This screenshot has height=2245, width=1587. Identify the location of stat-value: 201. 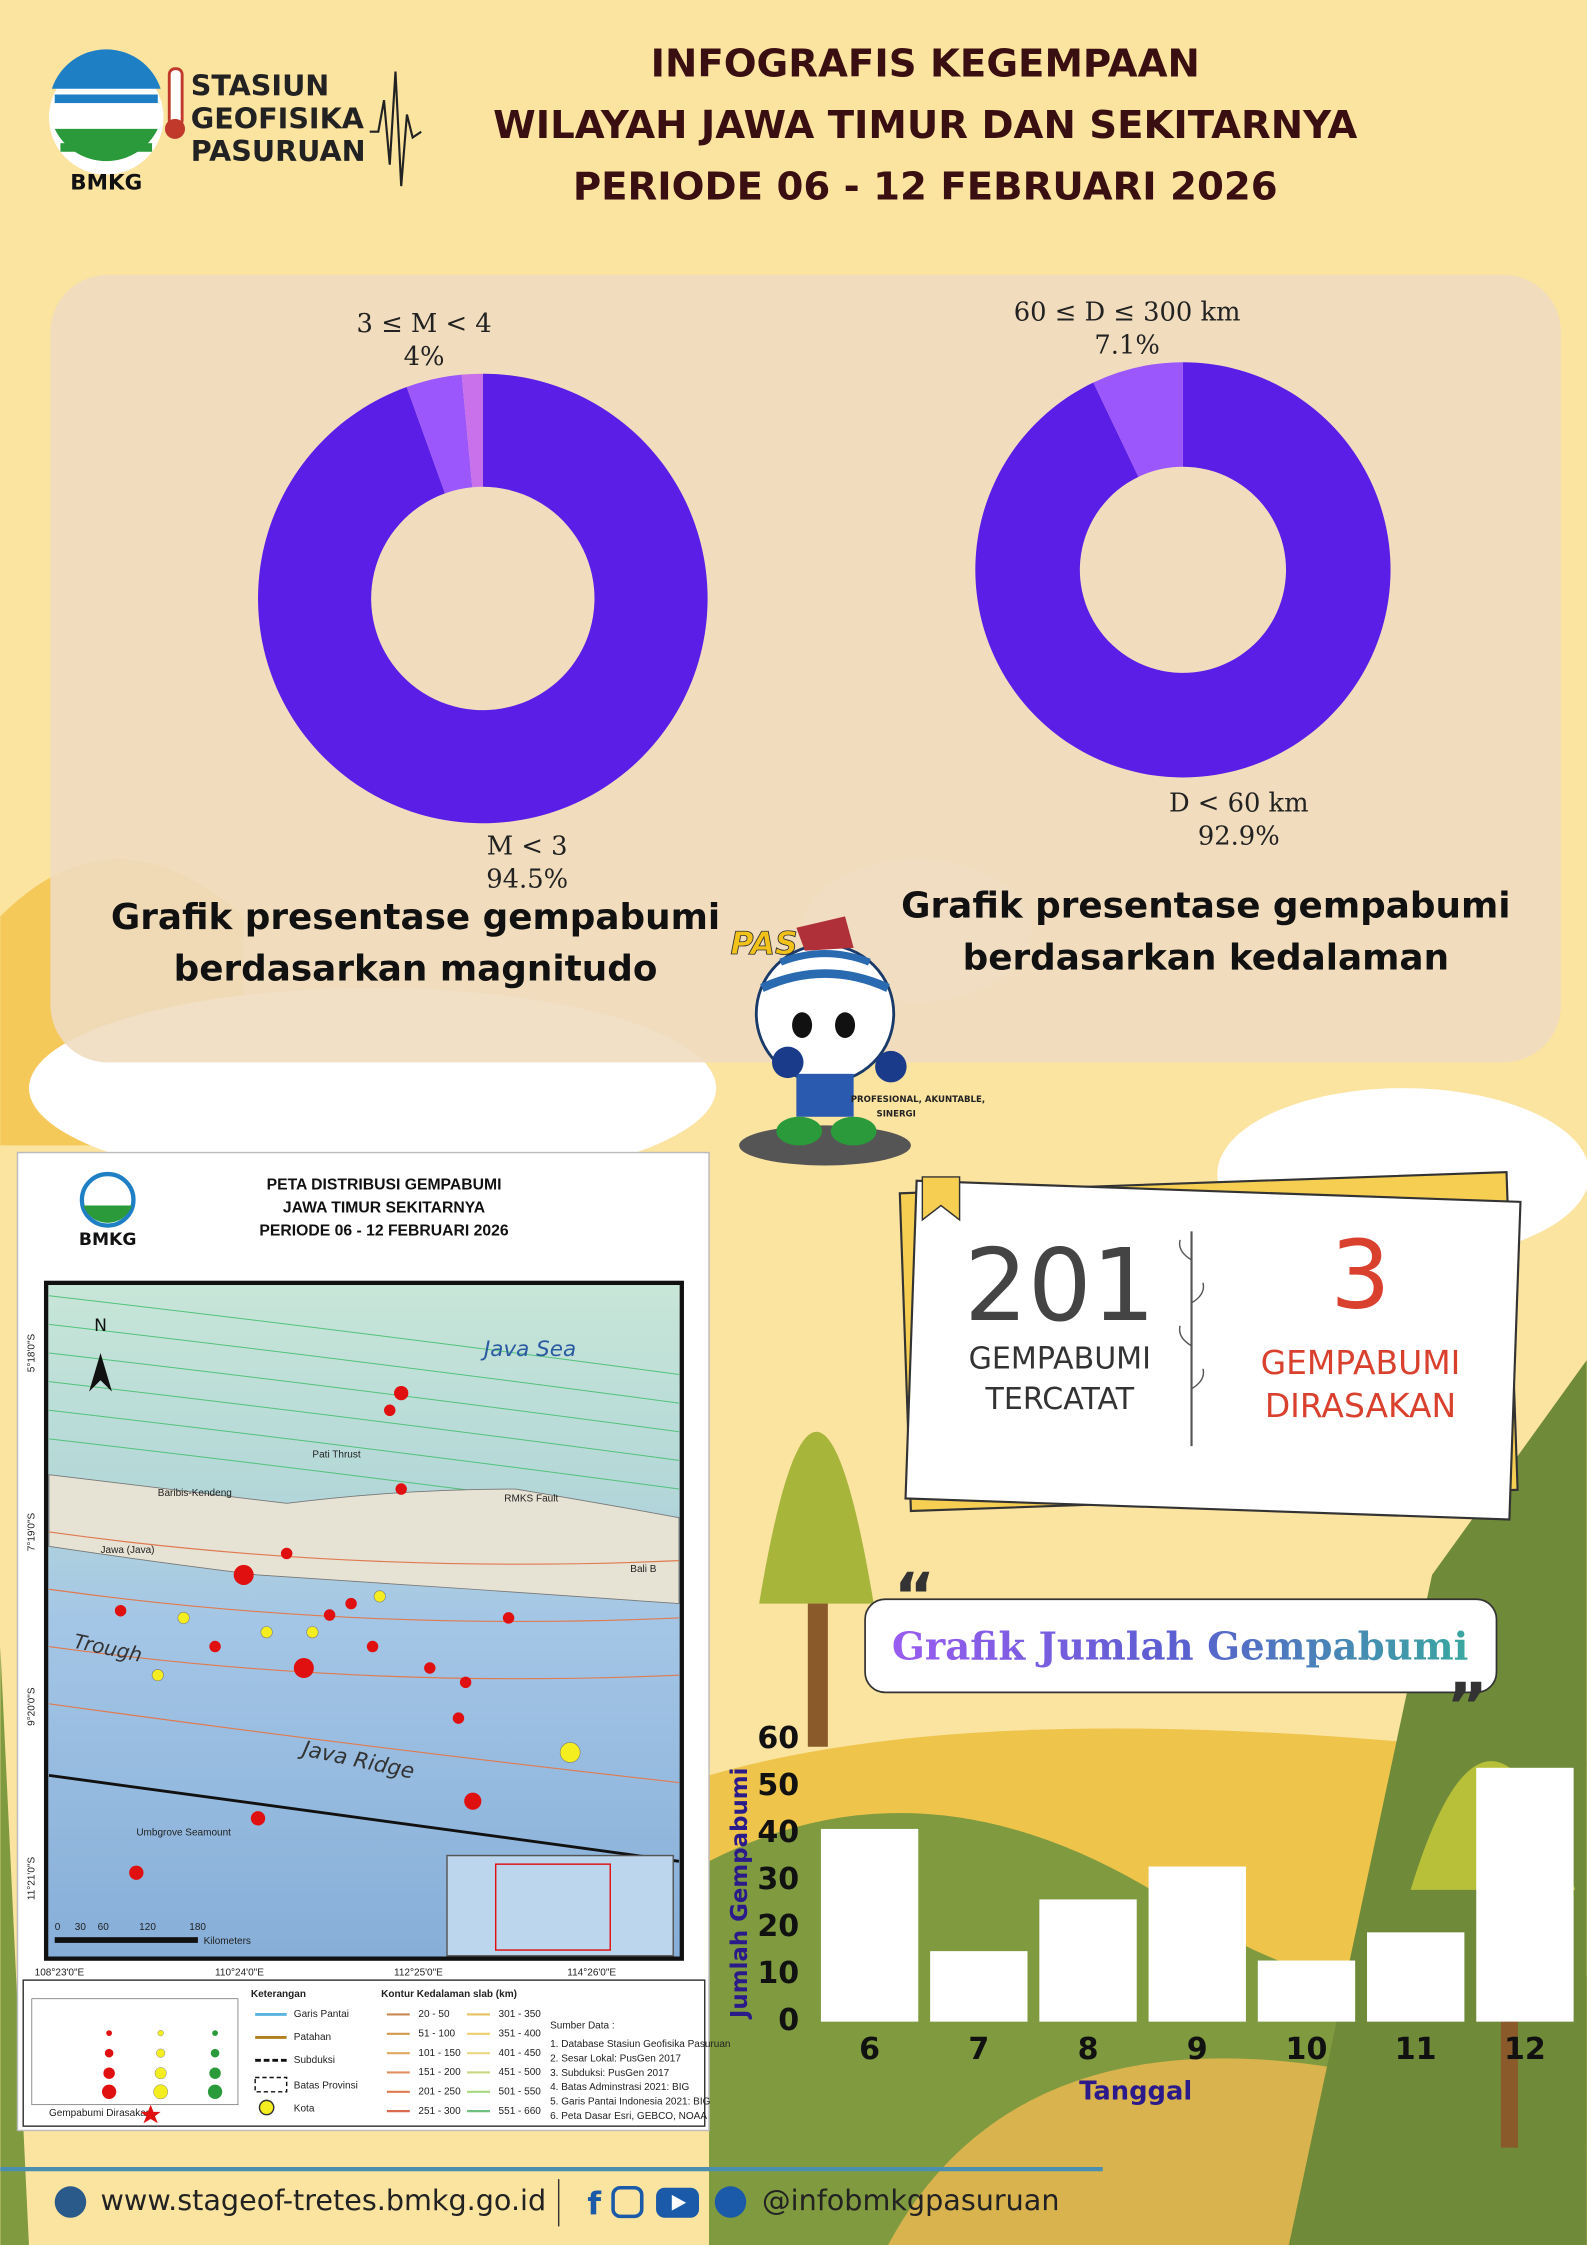
(1059, 1285).